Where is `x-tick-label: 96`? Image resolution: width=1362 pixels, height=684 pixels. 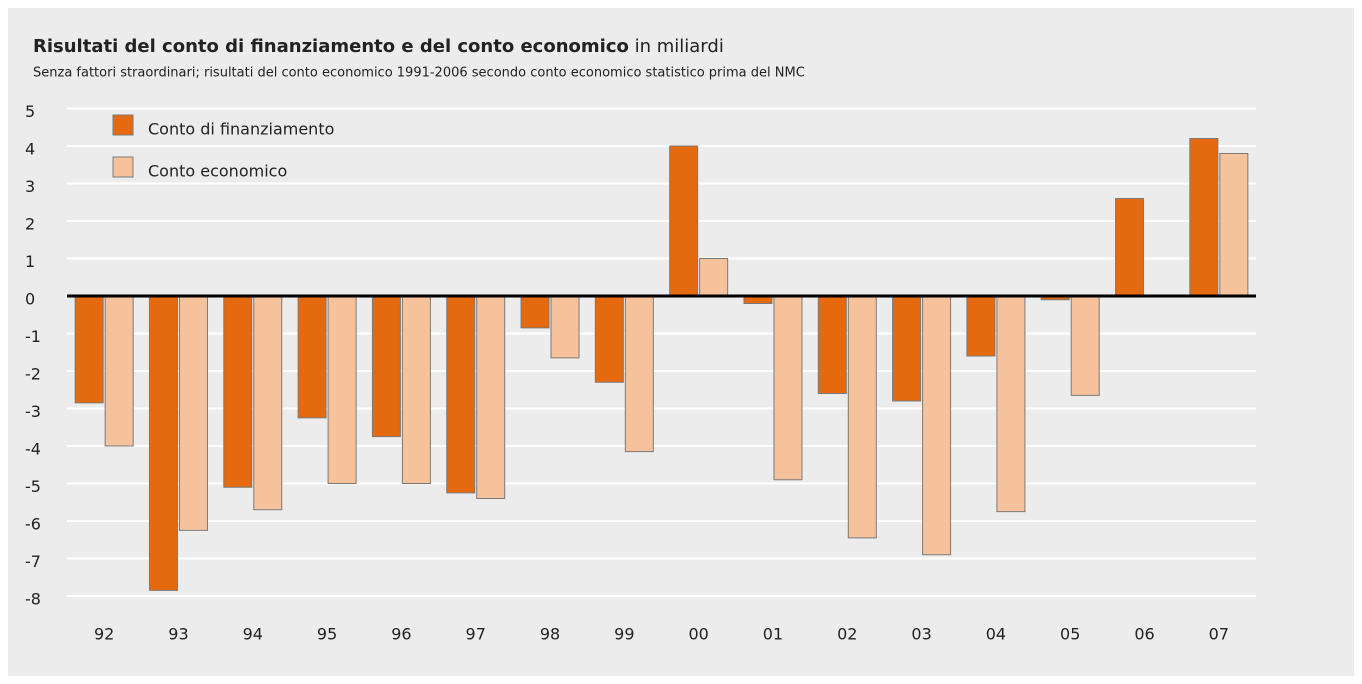 x-tick-label: 96 is located at coordinates (401, 634).